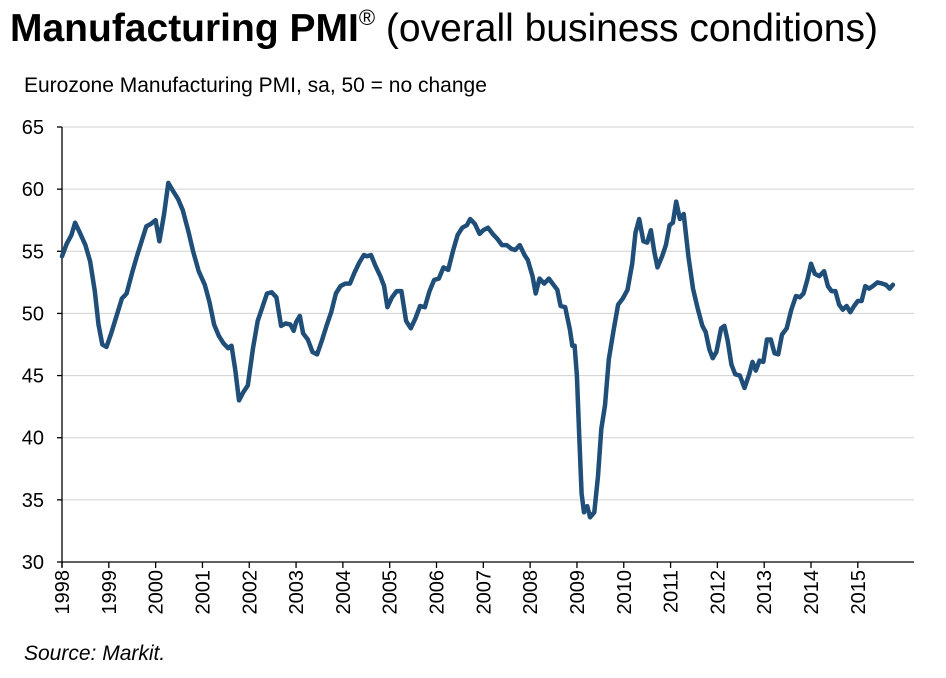  What do you see at coordinates (33, 377) in the screenshot?
I see `y-tick-label: 45` at bounding box center [33, 377].